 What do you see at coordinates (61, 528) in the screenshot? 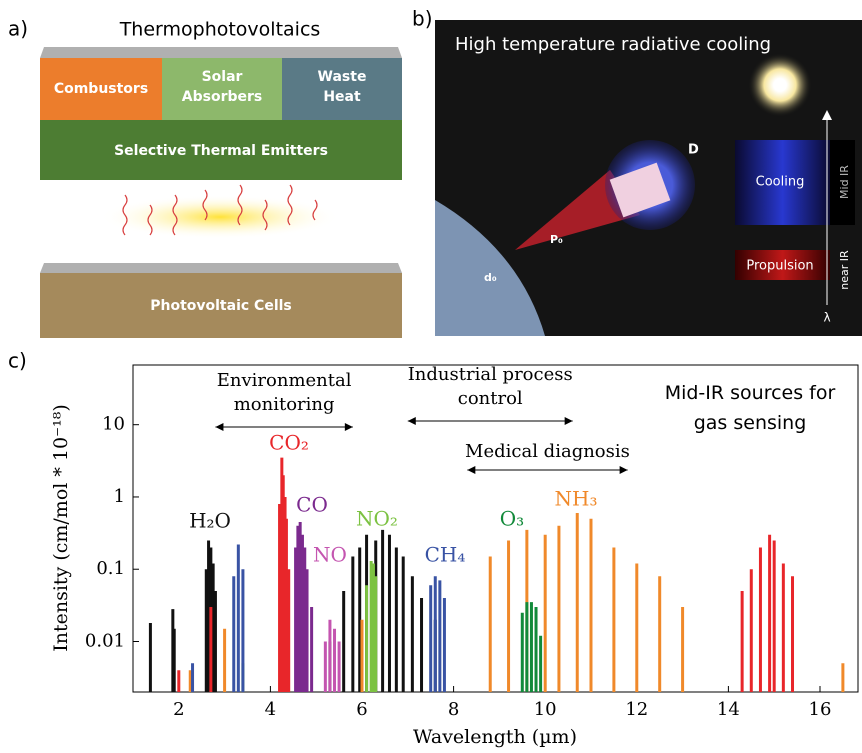
I see `y-axis-title: Intensity (cm/mol * 10⁻¹⁸)` at bounding box center [61, 528].